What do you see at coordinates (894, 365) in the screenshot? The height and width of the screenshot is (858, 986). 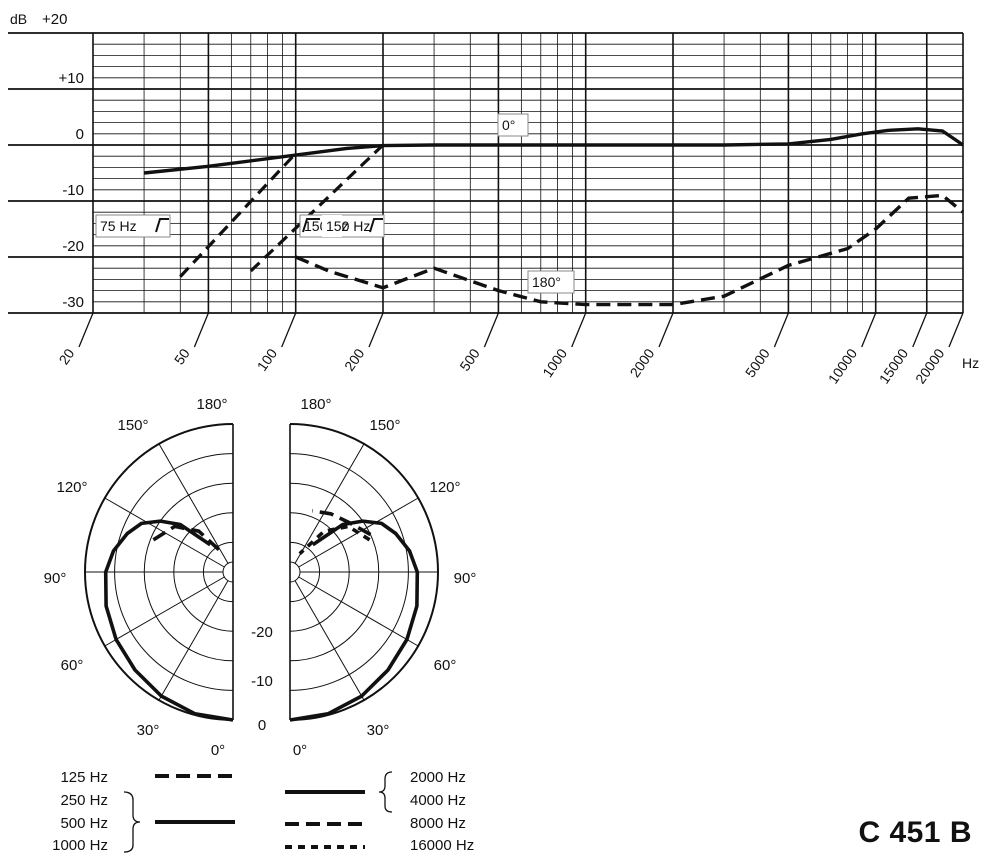 I see `x-tick-label: 15000` at bounding box center [894, 365].